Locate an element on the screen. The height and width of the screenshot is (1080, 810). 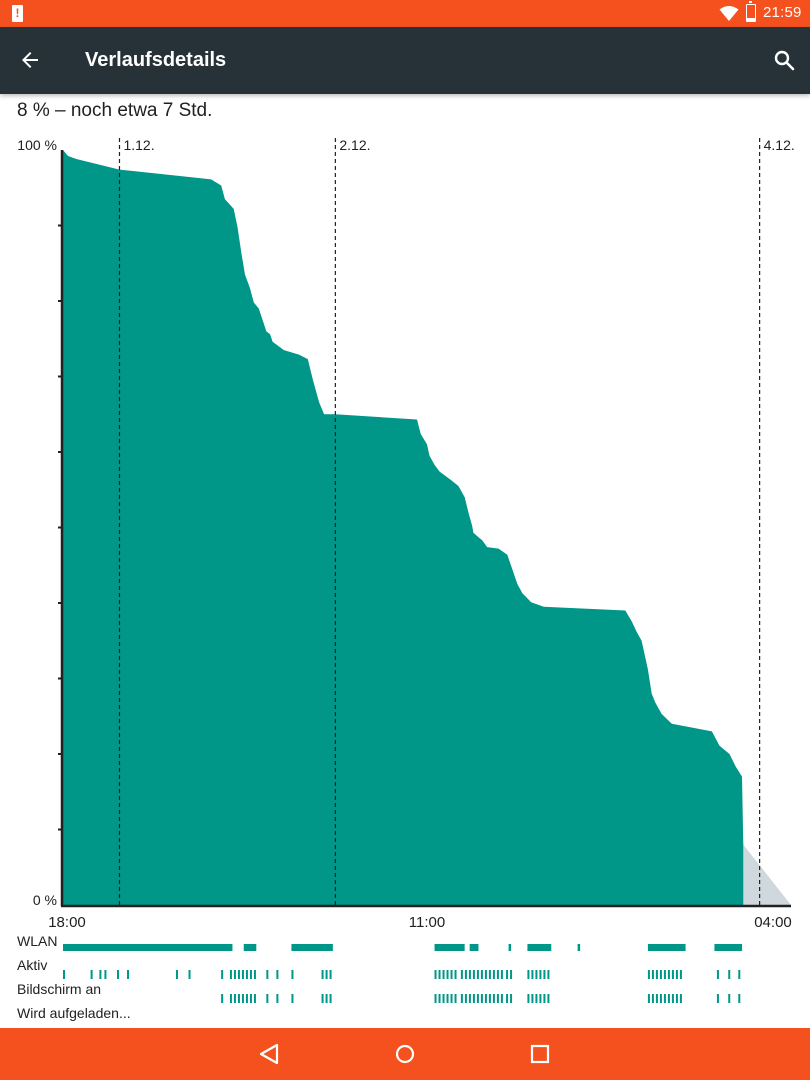
clock: 21:59 is located at coordinates (782, 12).